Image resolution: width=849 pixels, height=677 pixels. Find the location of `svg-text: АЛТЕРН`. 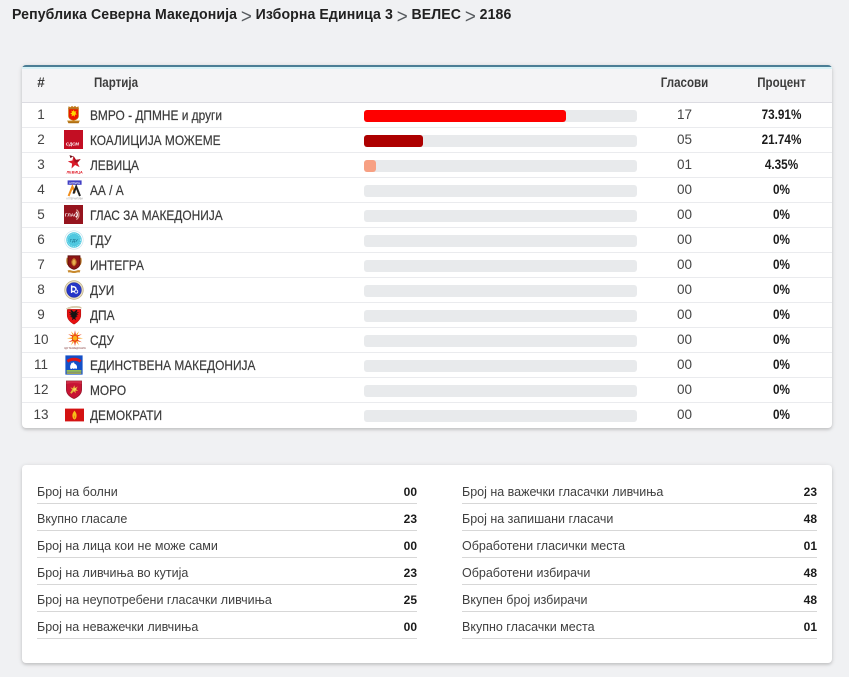

svg-text: АЛТЕРН is located at coordinates (74, 183).